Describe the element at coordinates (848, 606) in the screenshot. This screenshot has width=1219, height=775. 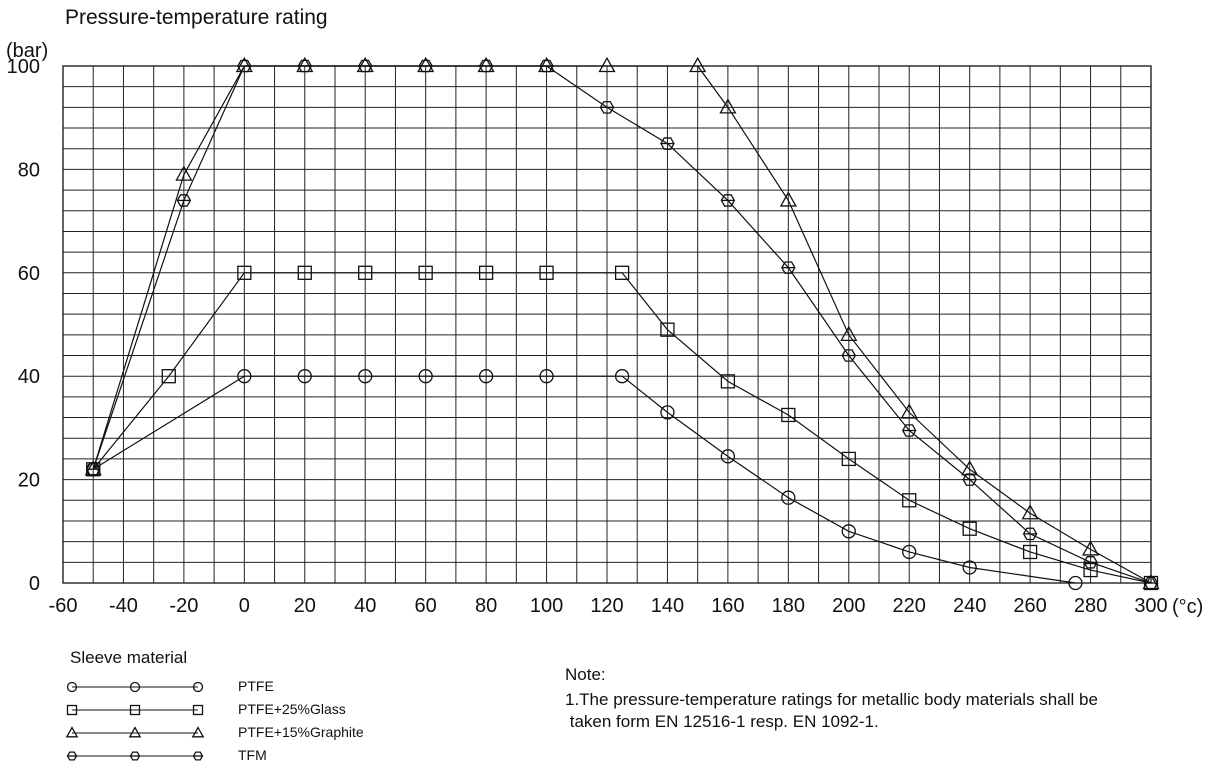
I see `x-tick-label: 200` at that location.